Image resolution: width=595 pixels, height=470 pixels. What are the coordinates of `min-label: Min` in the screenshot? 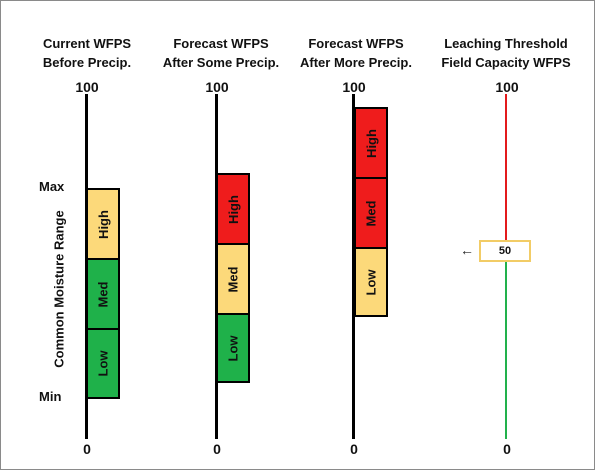 It's located at (50, 396).